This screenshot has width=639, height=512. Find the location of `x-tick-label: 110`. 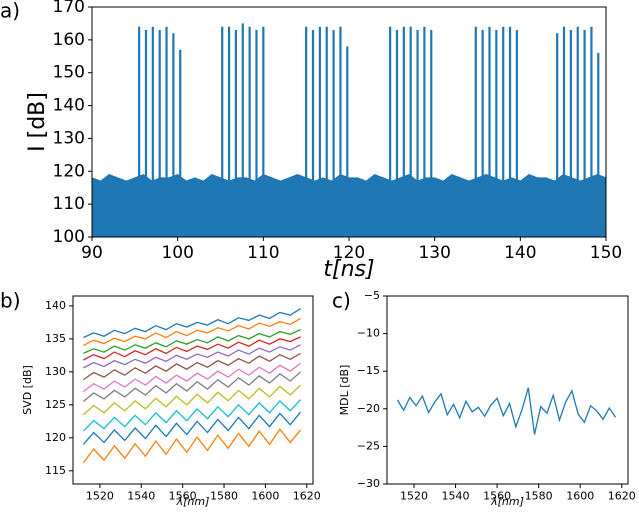

x-tick-label: 110 is located at coordinates (263, 253).